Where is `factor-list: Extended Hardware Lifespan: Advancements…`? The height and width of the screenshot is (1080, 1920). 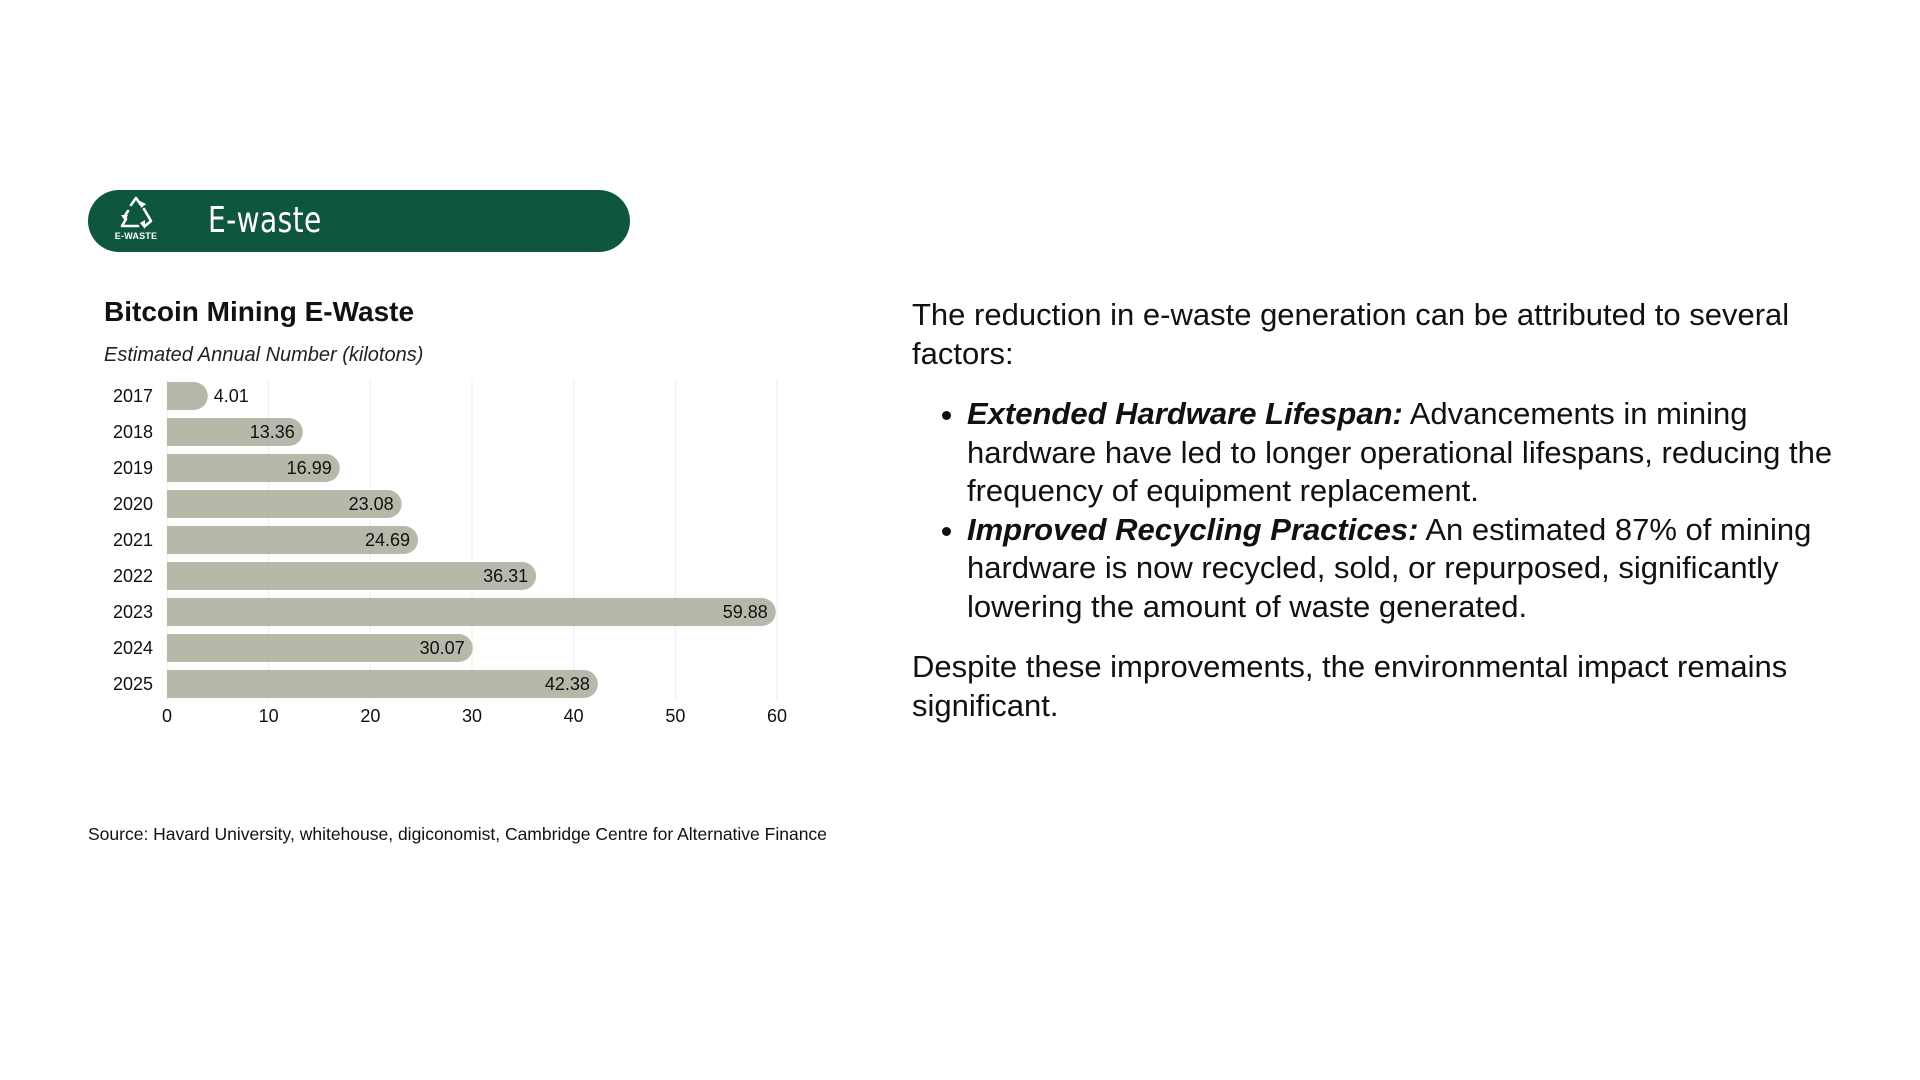 factor-list: Extended Hardware Lifespan: Advancements… is located at coordinates (1377, 510).